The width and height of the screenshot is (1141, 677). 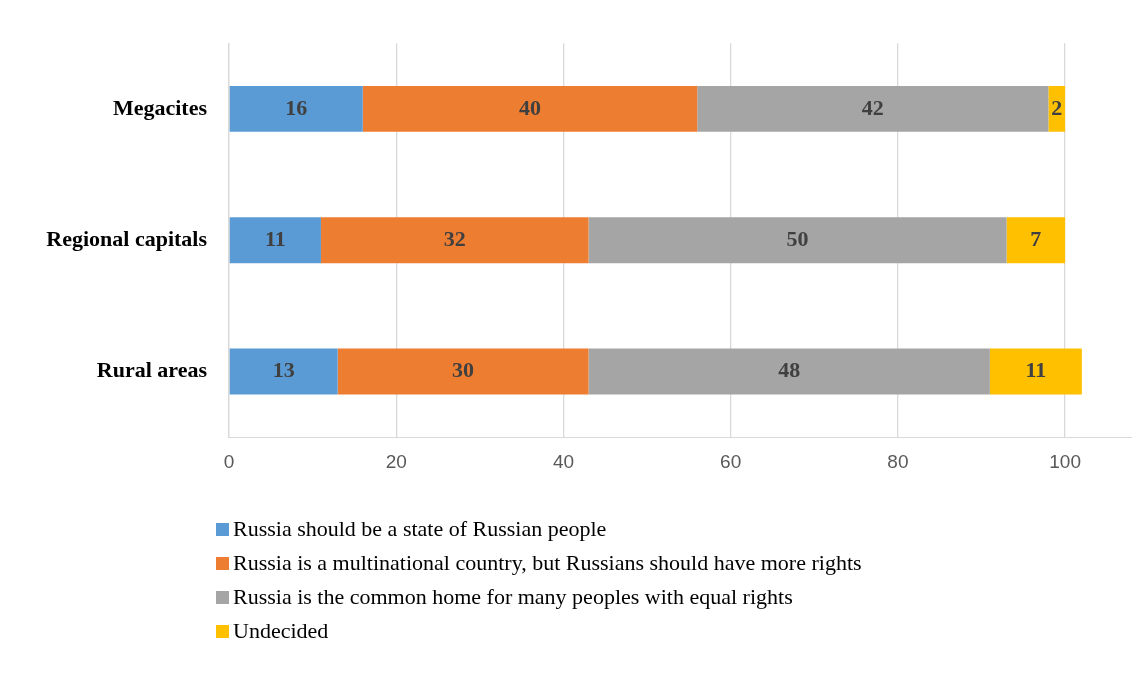 I want to click on legend-label: Russia should be a state of Russian people, so click(x=420, y=529).